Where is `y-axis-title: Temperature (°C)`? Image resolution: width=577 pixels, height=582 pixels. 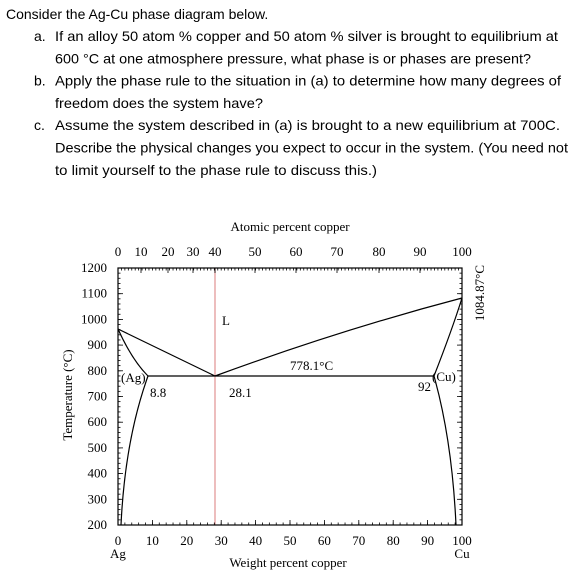
y-axis-title: Temperature (°C) is located at coordinates (67, 394).